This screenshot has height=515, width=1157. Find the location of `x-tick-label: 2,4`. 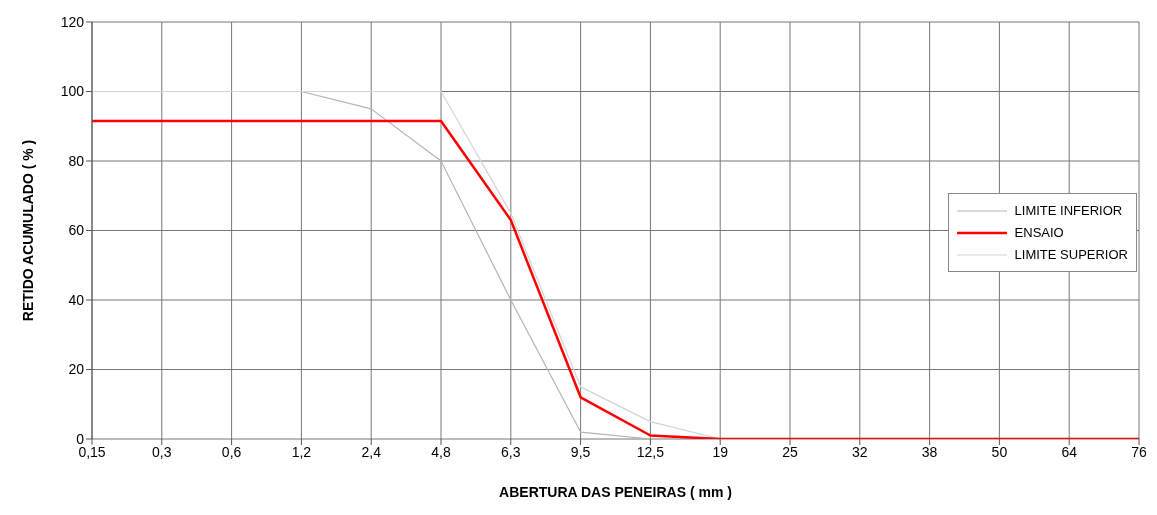

x-tick-label: 2,4 is located at coordinates (371, 451).